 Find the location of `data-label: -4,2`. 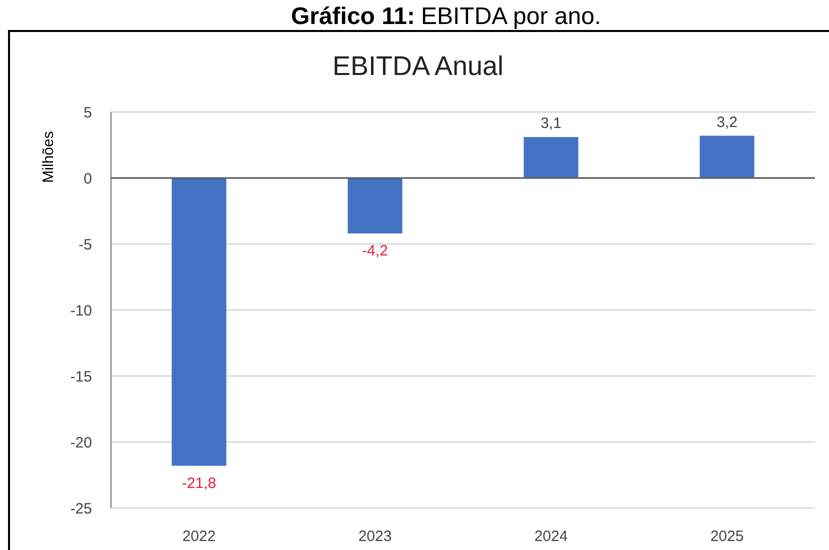

data-label: -4,2 is located at coordinates (375, 251).